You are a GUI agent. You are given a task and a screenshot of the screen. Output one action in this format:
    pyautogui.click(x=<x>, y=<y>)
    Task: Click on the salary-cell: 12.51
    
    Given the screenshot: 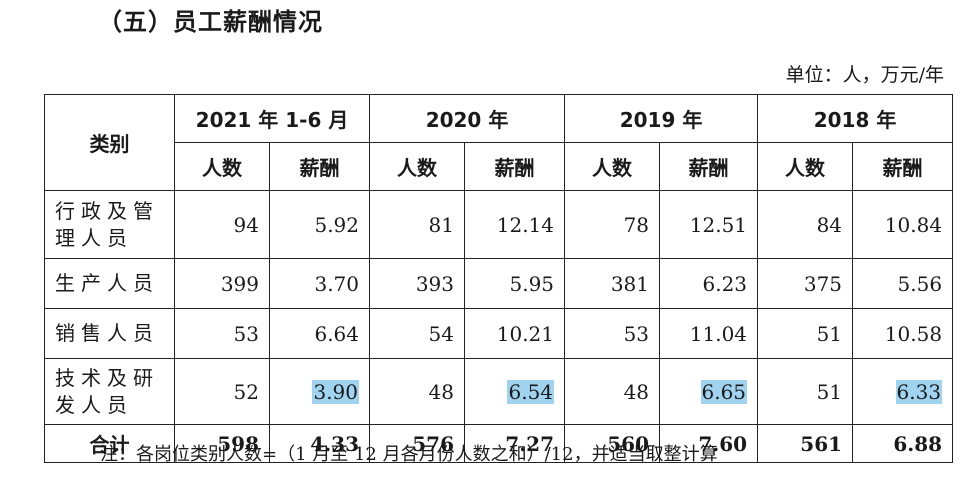 What is the action you would take?
    pyautogui.click(x=709, y=224)
    